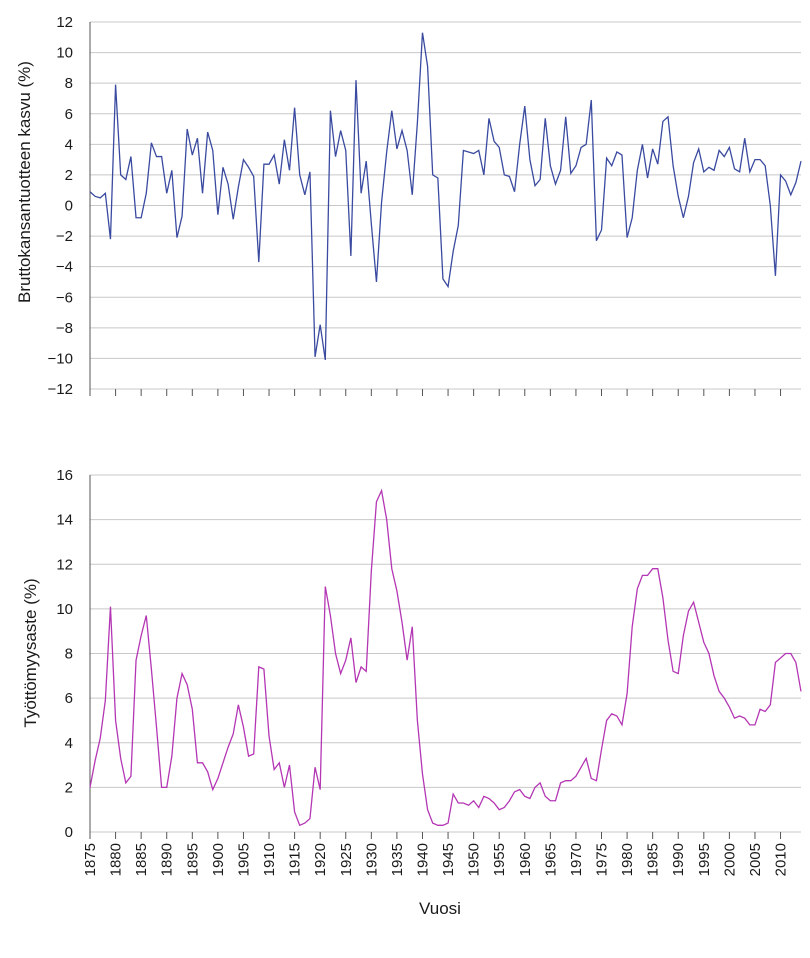 The height and width of the screenshot is (958, 810). I want to click on x-tick-label: 1935, so click(397, 859).